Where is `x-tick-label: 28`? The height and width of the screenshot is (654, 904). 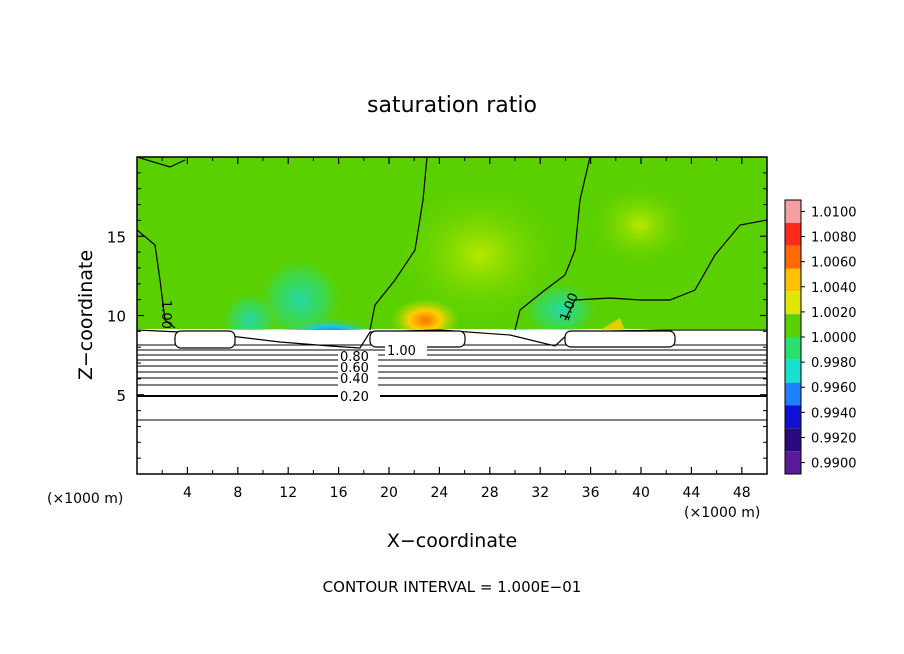 x-tick-label: 28 is located at coordinates (490, 493).